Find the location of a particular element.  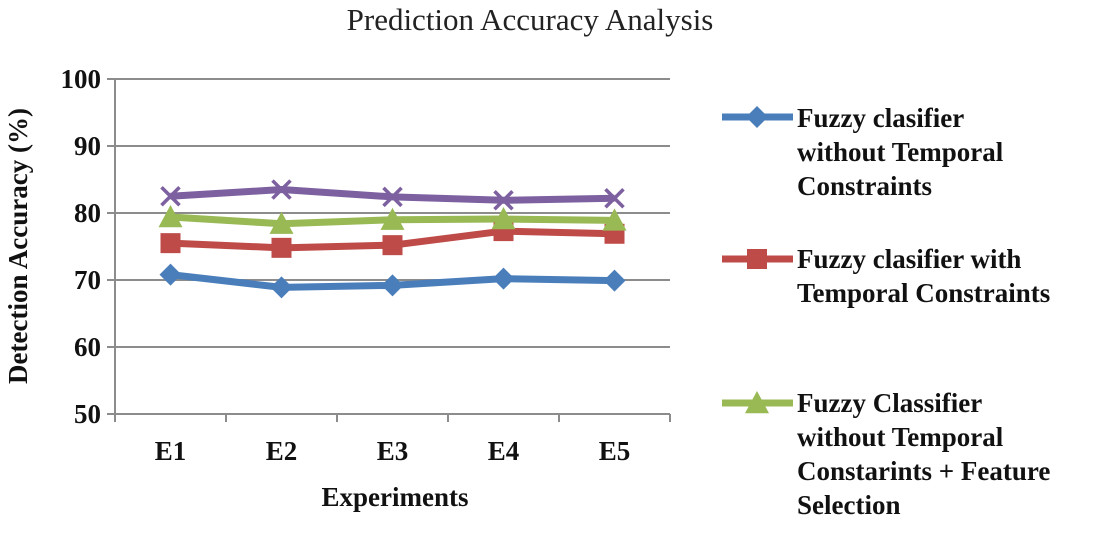

y-tick-label: 60 is located at coordinates (87, 347).